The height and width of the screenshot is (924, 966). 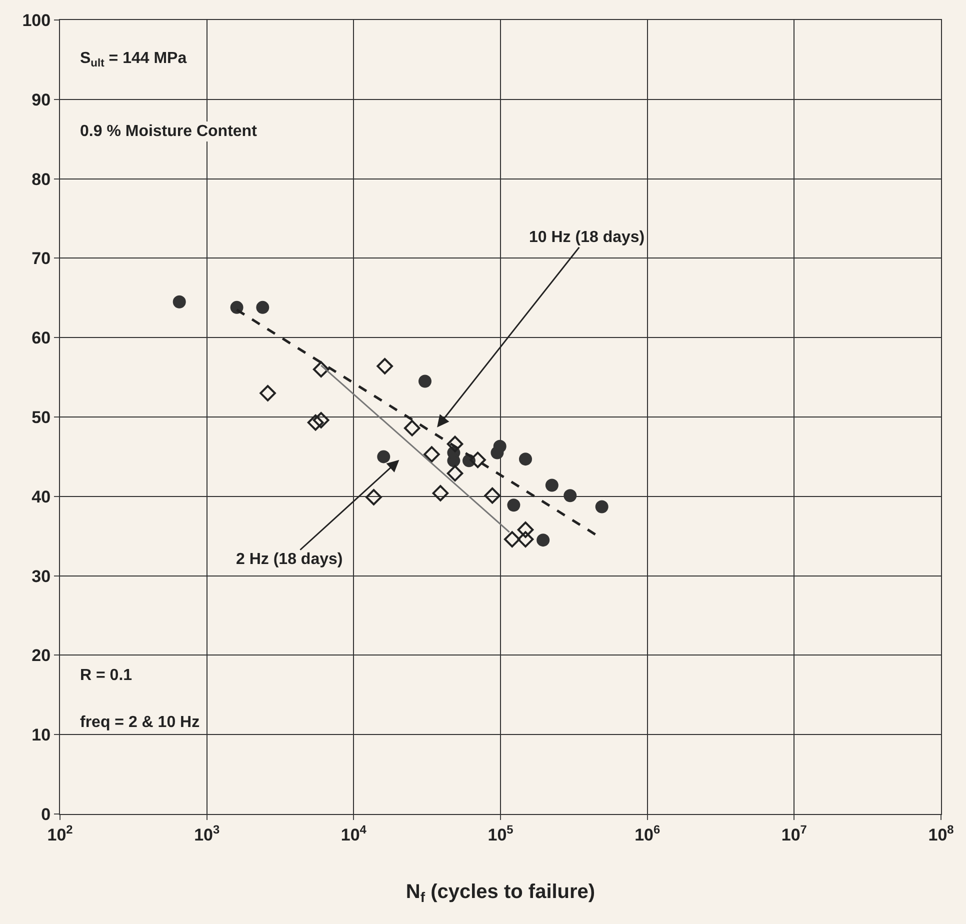 I want to click on x-tick-label: 10$^{4}$, so click(x=353, y=833).